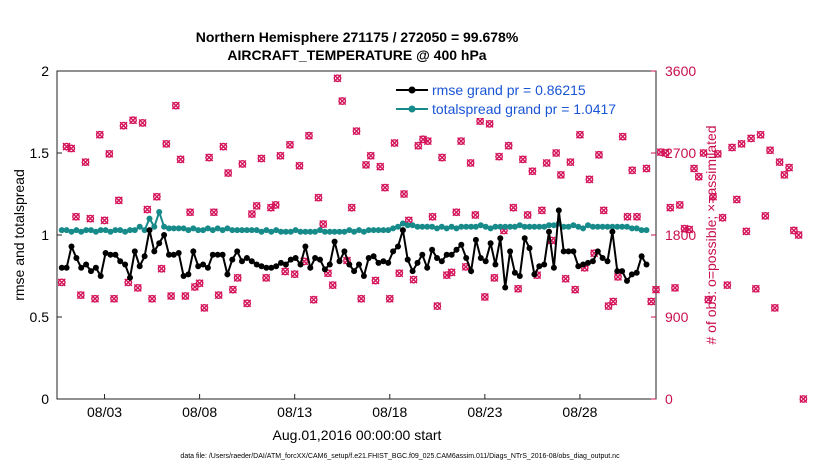 The width and height of the screenshot is (830, 470). What do you see at coordinates (45, 399) in the screenshot?
I see `y-tick-label: 0` at bounding box center [45, 399].